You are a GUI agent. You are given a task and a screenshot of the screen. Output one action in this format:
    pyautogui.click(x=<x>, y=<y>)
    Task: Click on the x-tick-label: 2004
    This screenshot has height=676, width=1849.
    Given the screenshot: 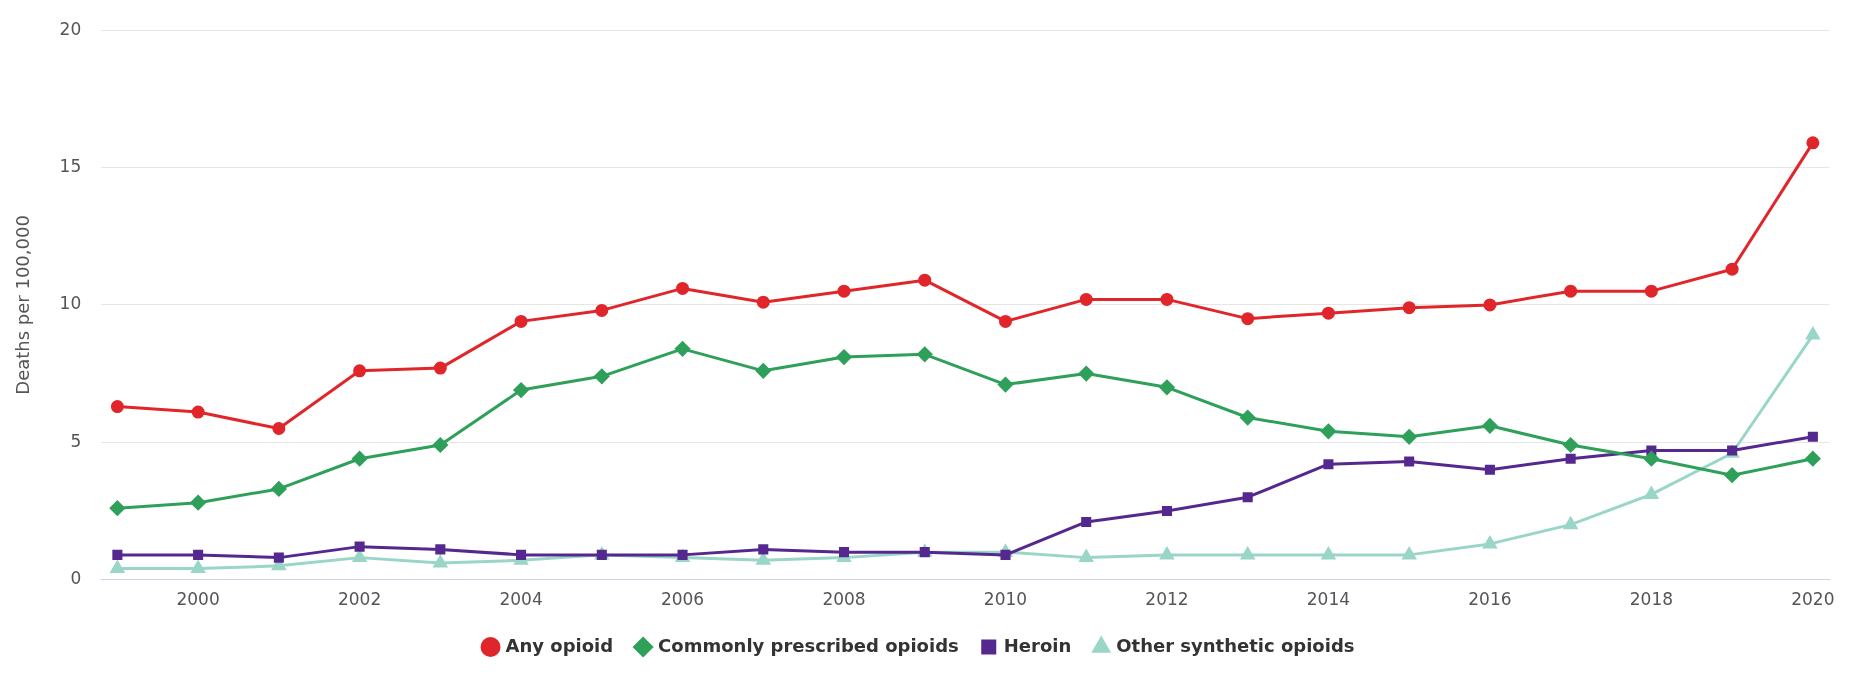 What is the action you would take?
    pyautogui.click(x=521, y=599)
    